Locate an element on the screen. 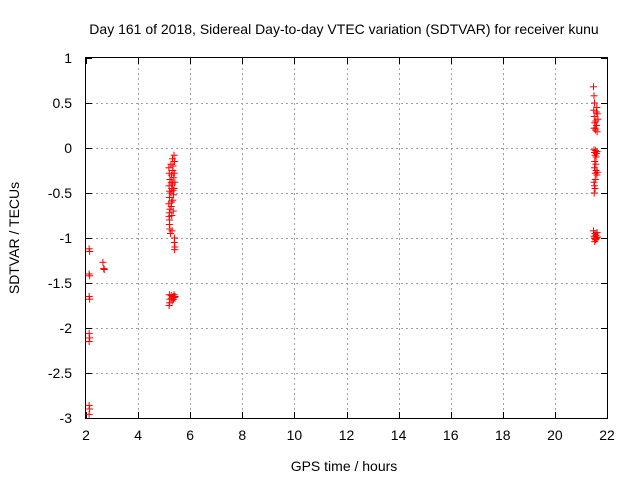 The height and width of the screenshot is (480, 640). x-tick-label: 18 is located at coordinates (503, 435).